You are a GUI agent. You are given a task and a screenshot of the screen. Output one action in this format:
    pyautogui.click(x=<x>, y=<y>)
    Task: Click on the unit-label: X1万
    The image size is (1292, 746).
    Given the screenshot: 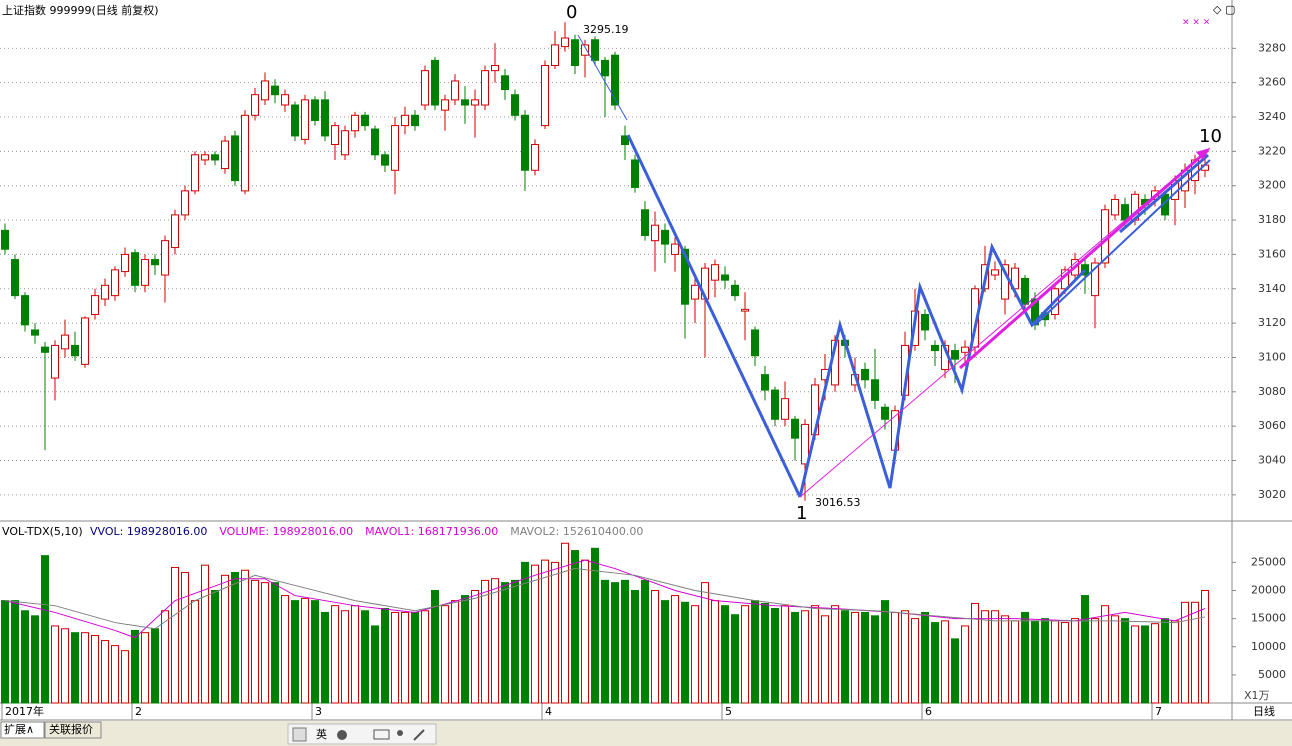 What is the action you would take?
    pyautogui.click(x=1257, y=695)
    